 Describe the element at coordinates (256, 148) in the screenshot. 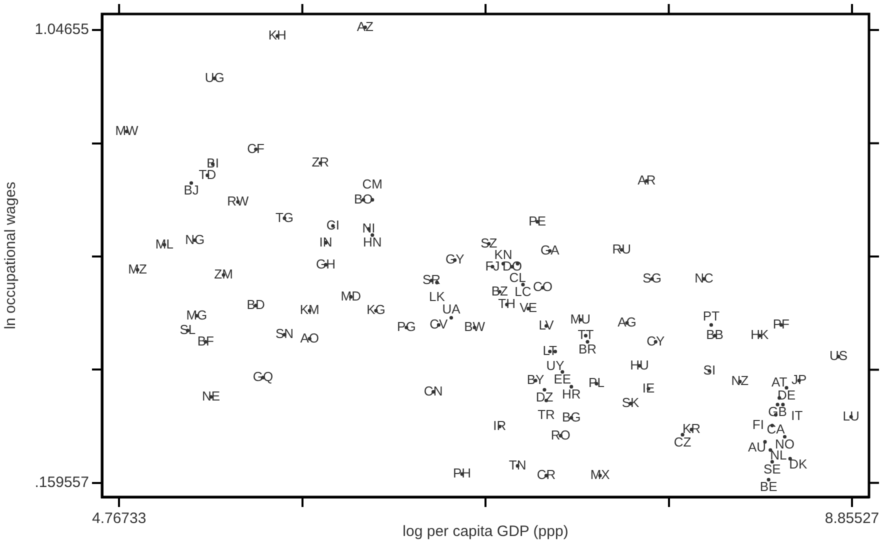

I see `data-label: CF` at that location.